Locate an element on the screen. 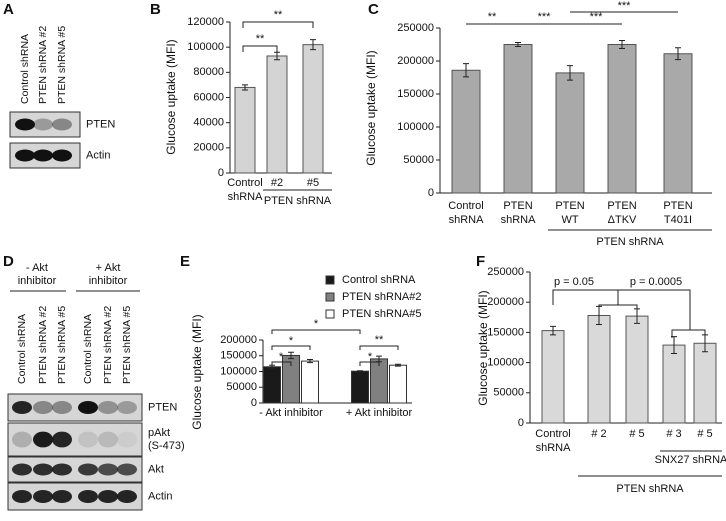 This screenshot has height=521, width=726. group-label: PTEN shRNA is located at coordinates (630, 242).